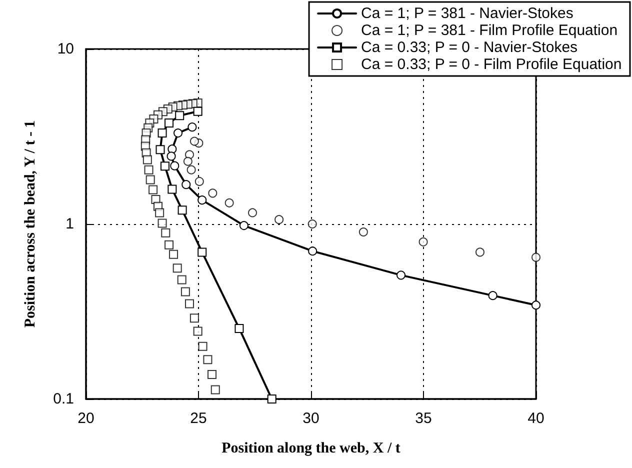 The height and width of the screenshot is (468, 632). Describe the element at coordinates (65, 49) in the screenshot. I see `y-tick-label: 10` at that location.